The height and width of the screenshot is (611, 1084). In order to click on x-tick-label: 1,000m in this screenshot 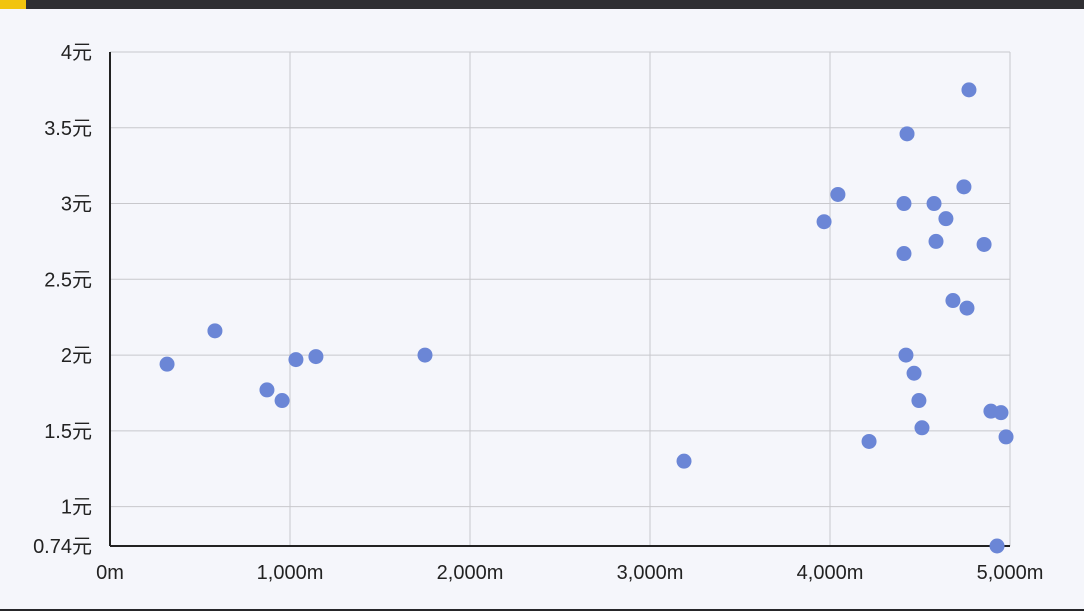, I will do `click(290, 573)`.